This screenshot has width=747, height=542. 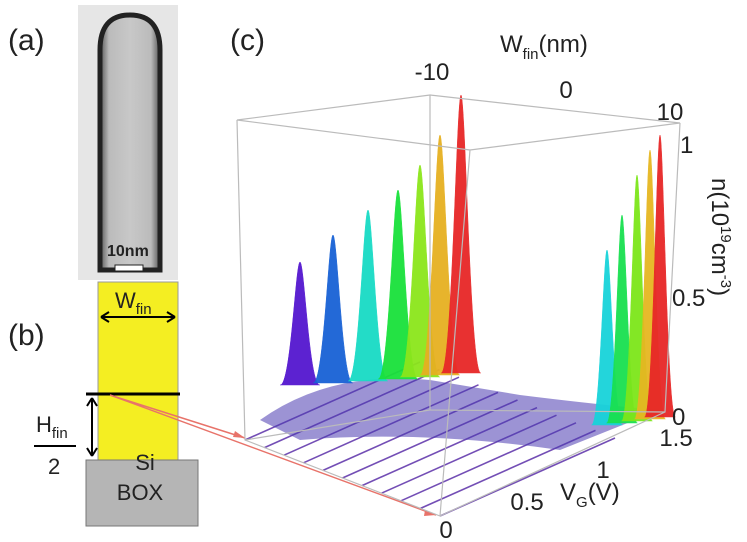 What do you see at coordinates (145, 462) in the screenshot?
I see `si-label: Si` at bounding box center [145, 462].